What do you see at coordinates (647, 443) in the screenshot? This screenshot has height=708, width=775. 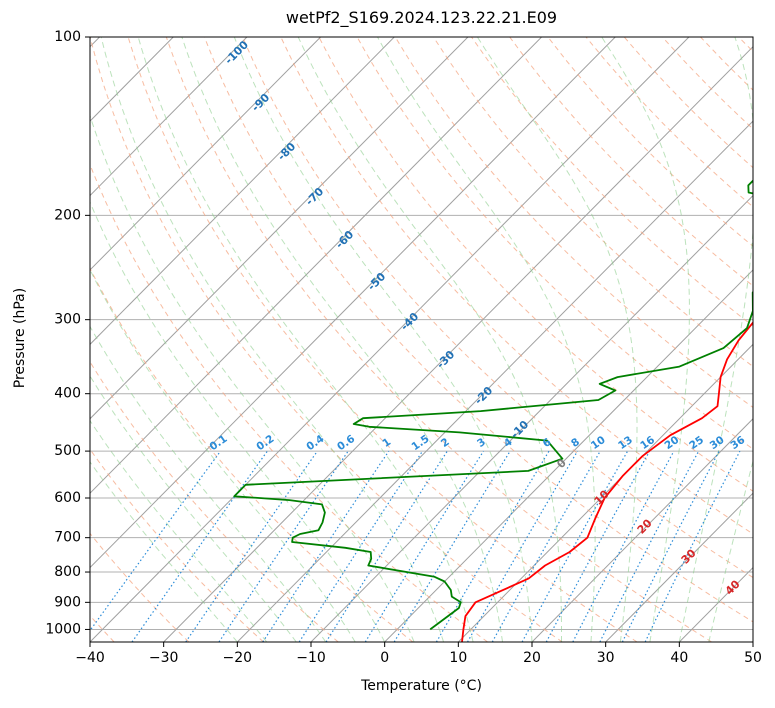 I see `mixing-ratio-label: 16` at bounding box center [647, 443].